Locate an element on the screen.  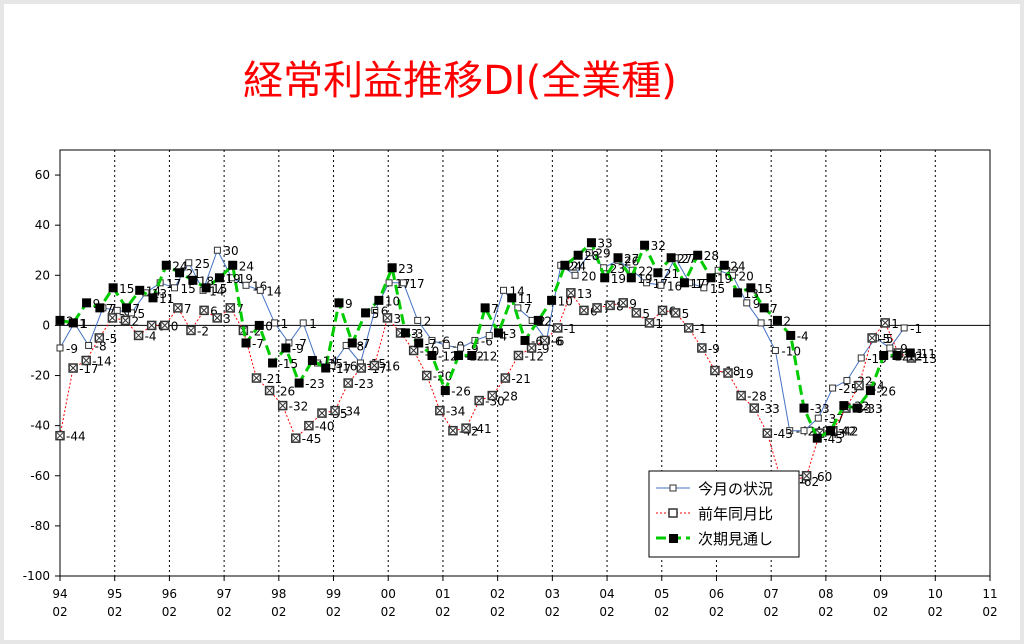
data-label: 28 is located at coordinates (591, 256).